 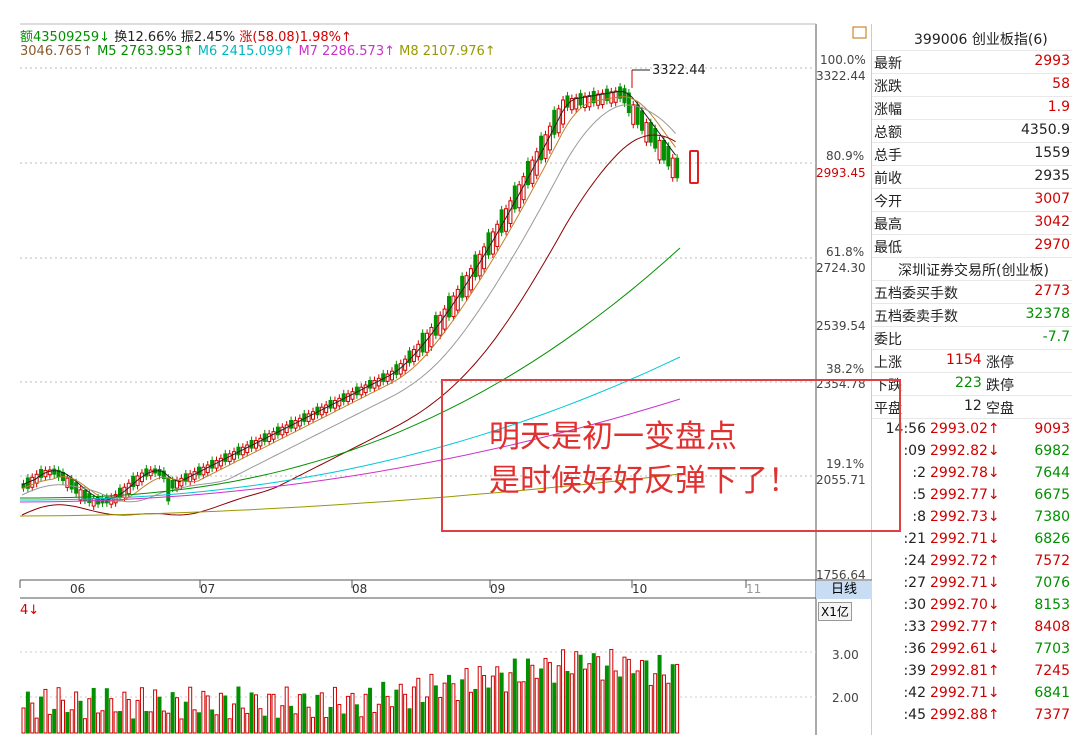 What do you see at coordinates (888, 340) in the screenshot?
I see `order-key: 委比` at bounding box center [888, 340].